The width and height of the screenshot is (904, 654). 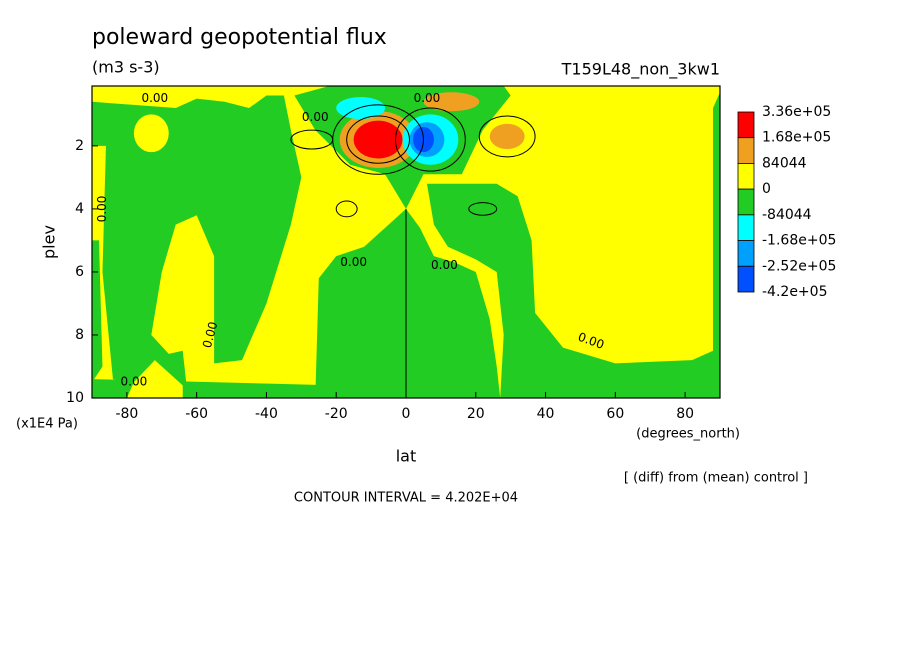 I want to click on y-tick-label: 4, so click(x=79, y=209).